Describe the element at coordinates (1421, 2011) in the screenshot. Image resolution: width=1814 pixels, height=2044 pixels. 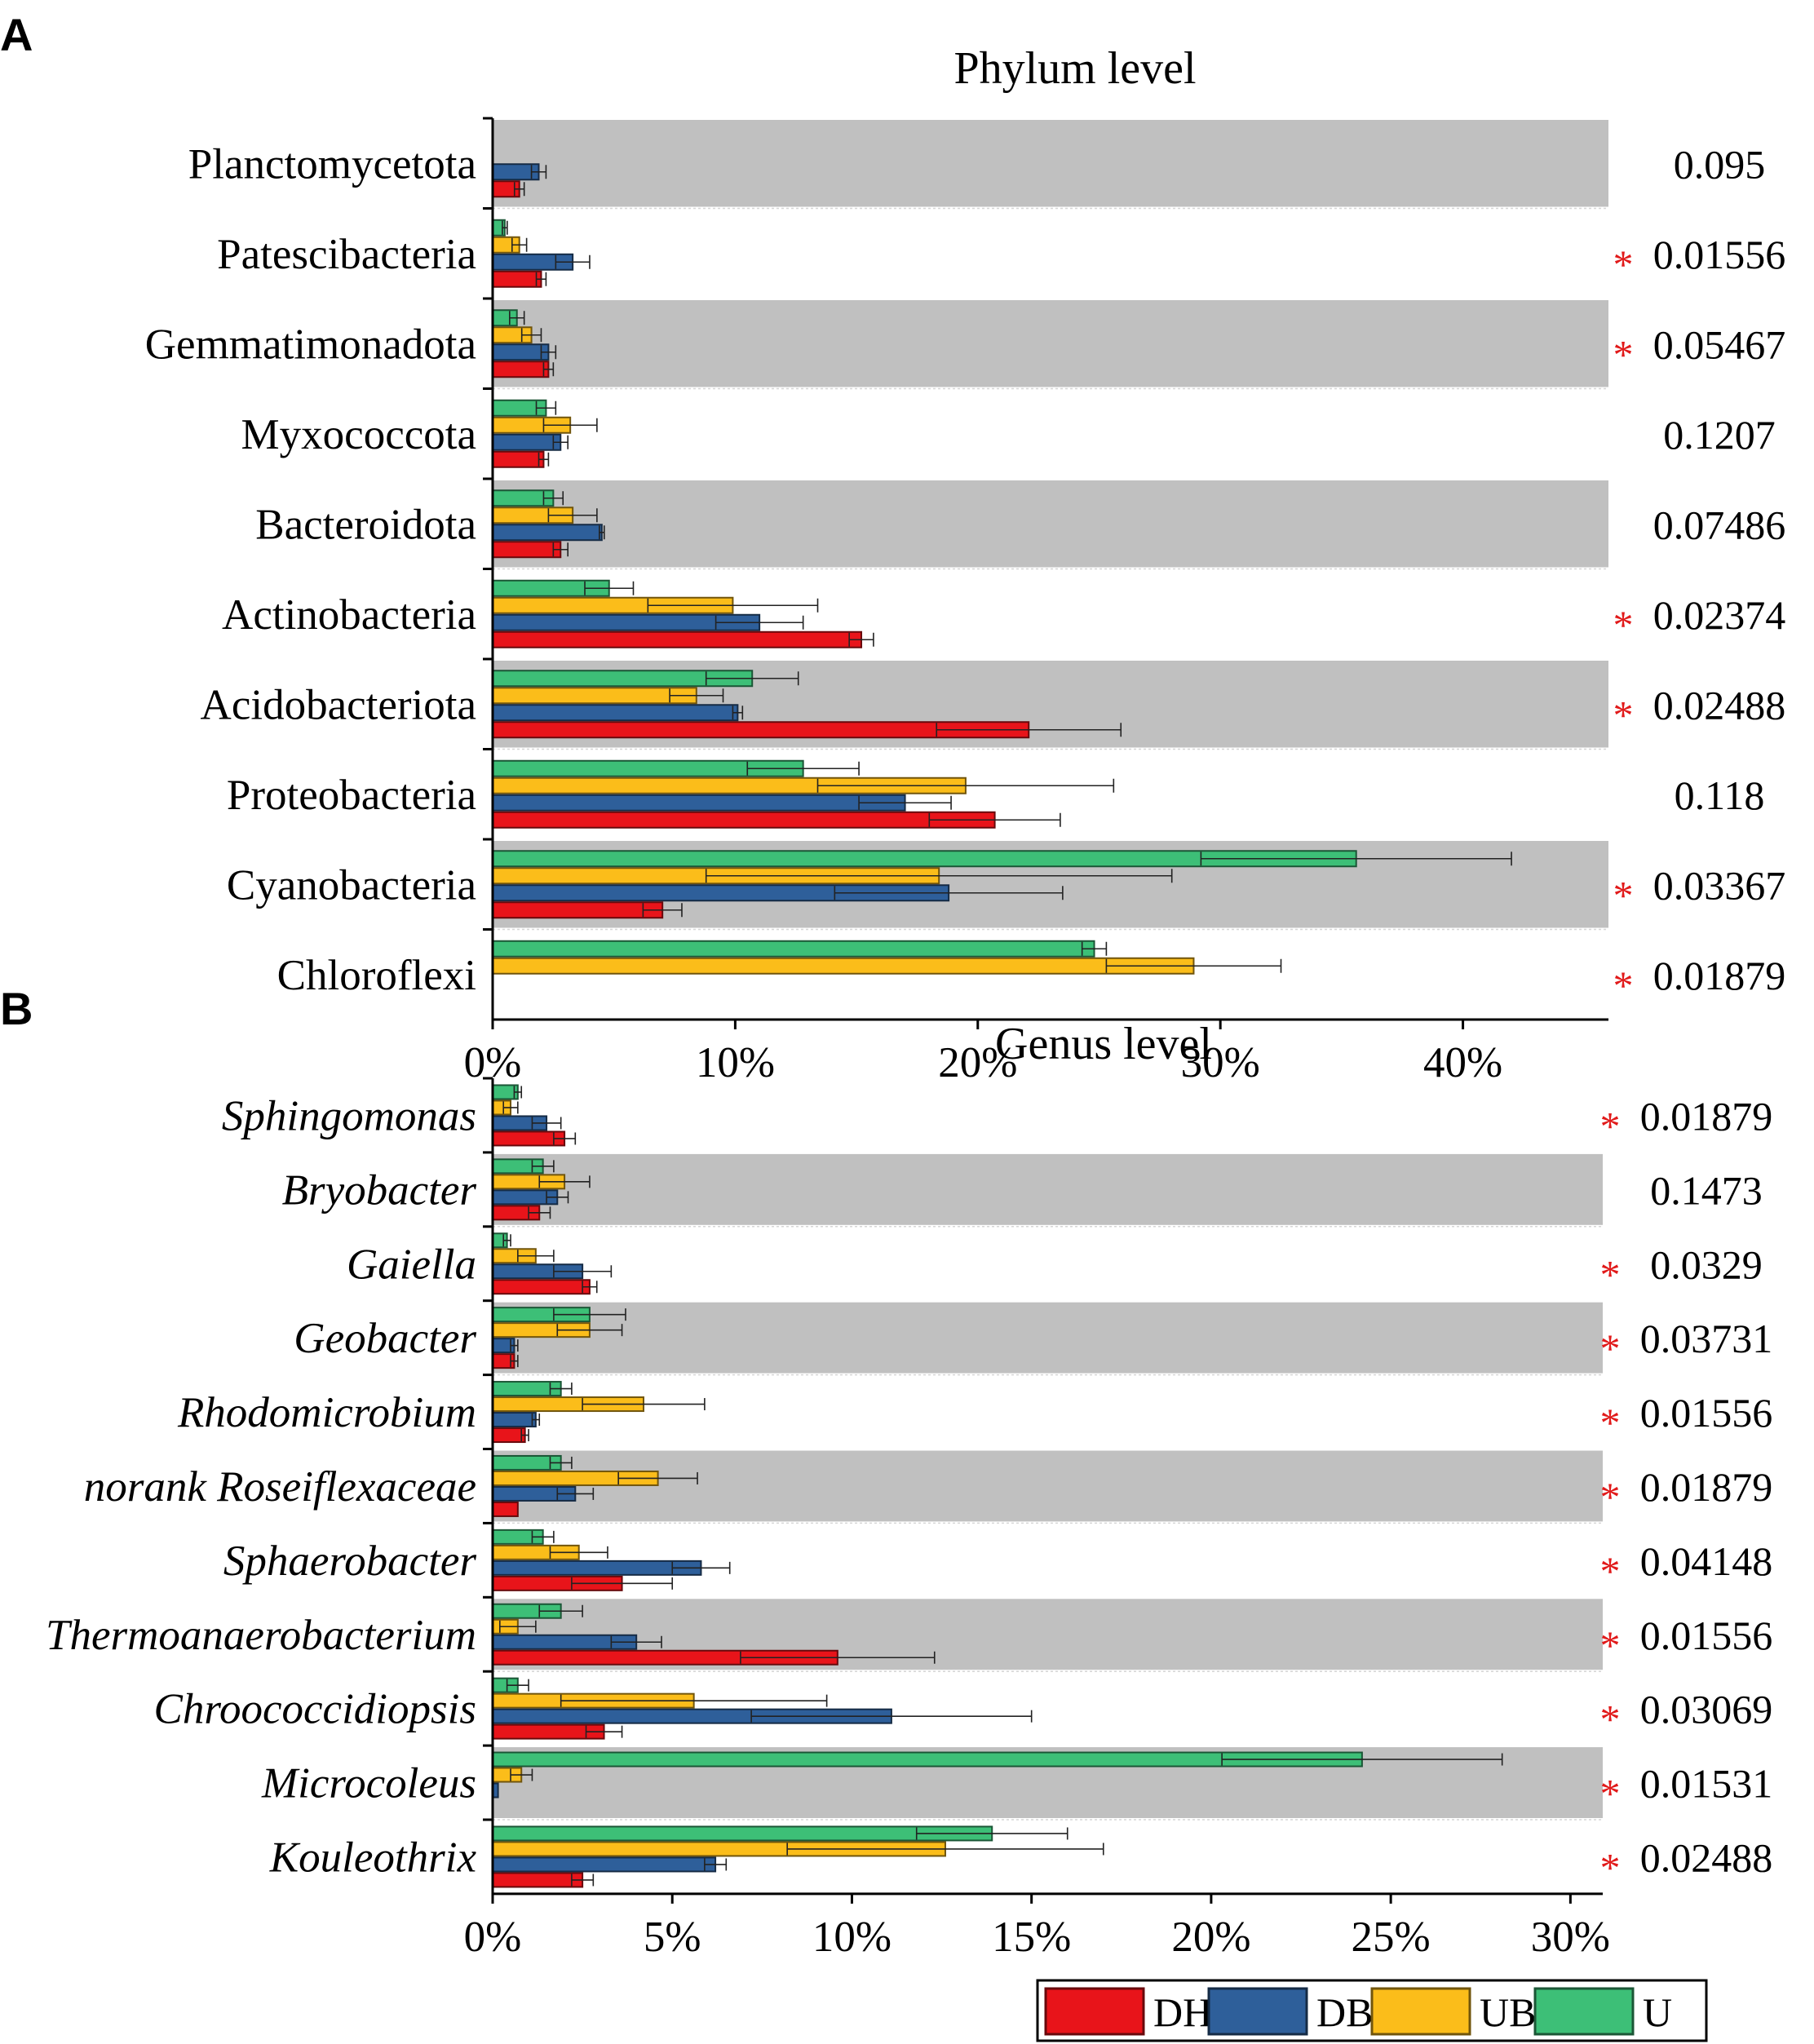
I see `legend-swatch-ub` at that location.